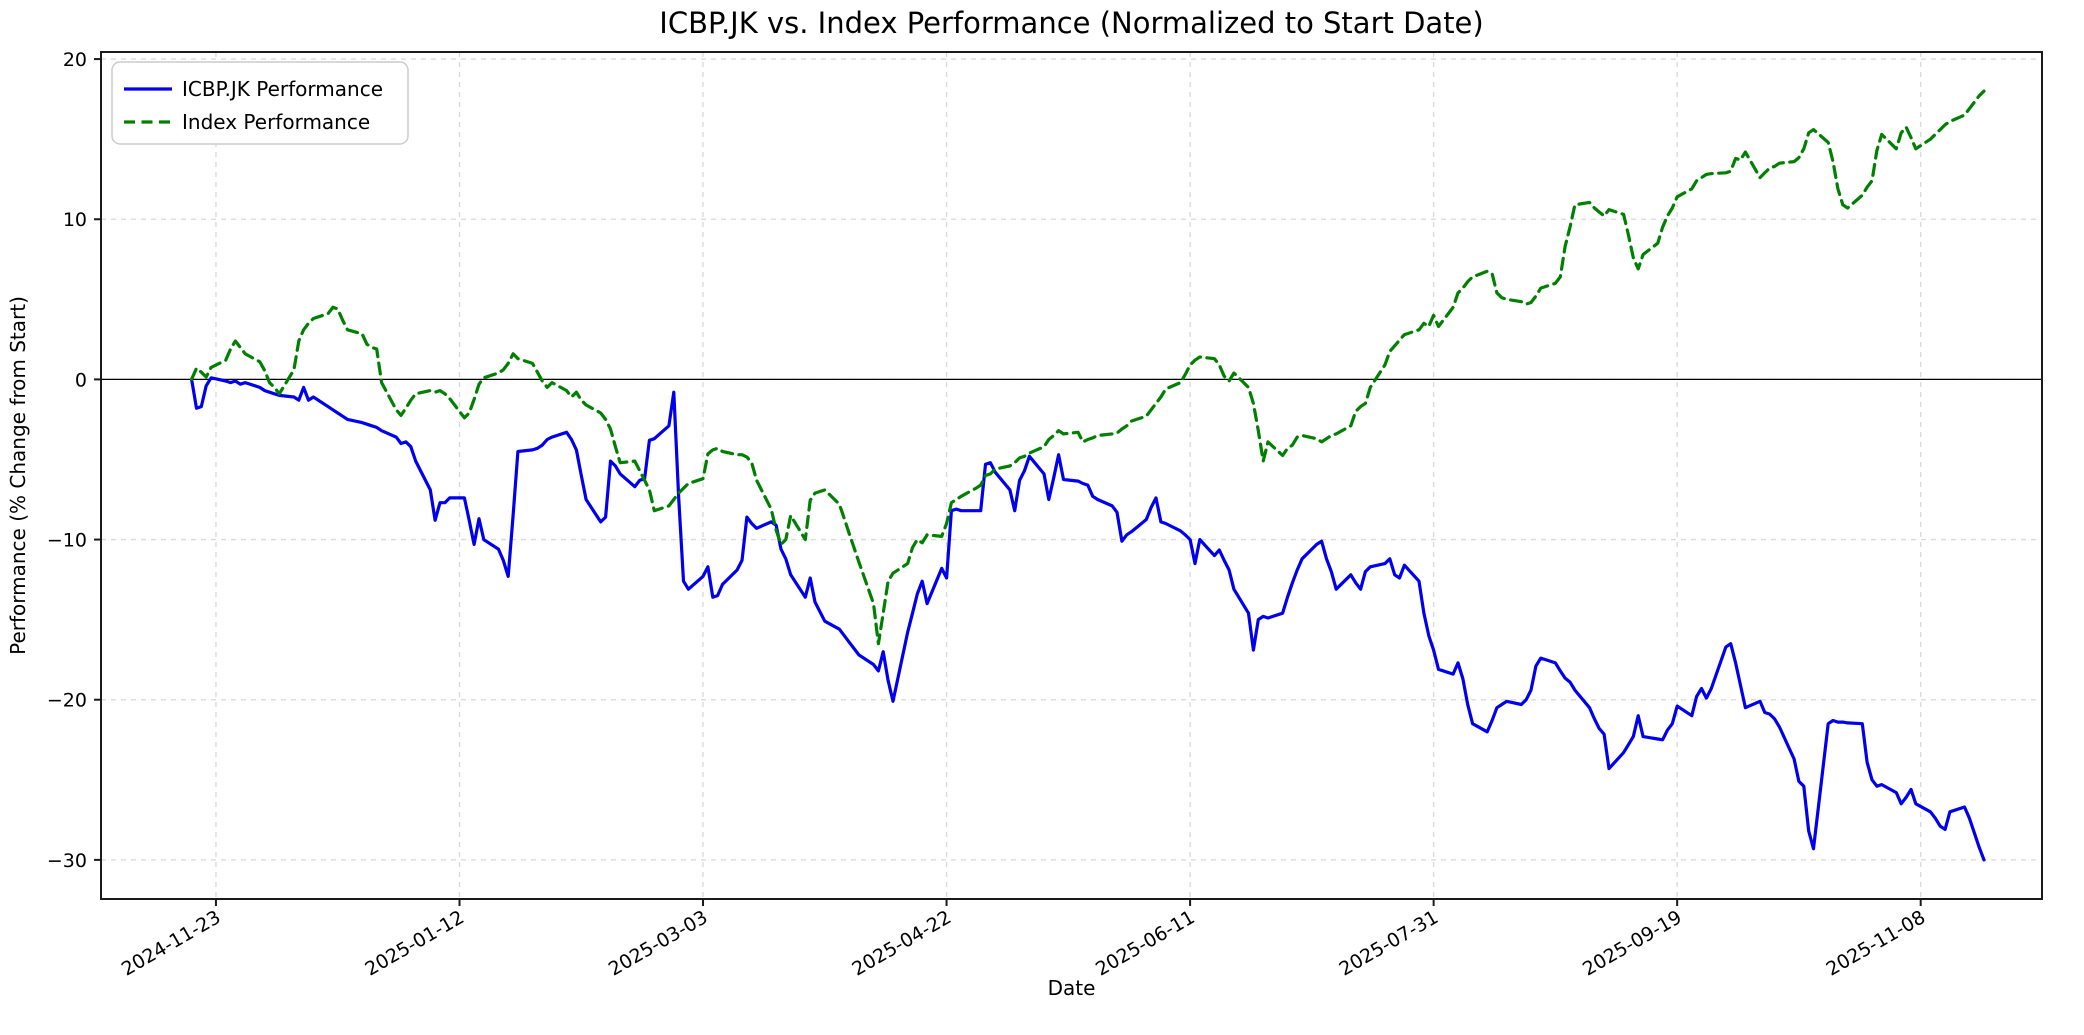 The height and width of the screenshot is (1035, 2084). What do you see at coordinates (67, 701) in the screenshot?
I see `y-tick-label: −20` at bounding box center [67, 701].